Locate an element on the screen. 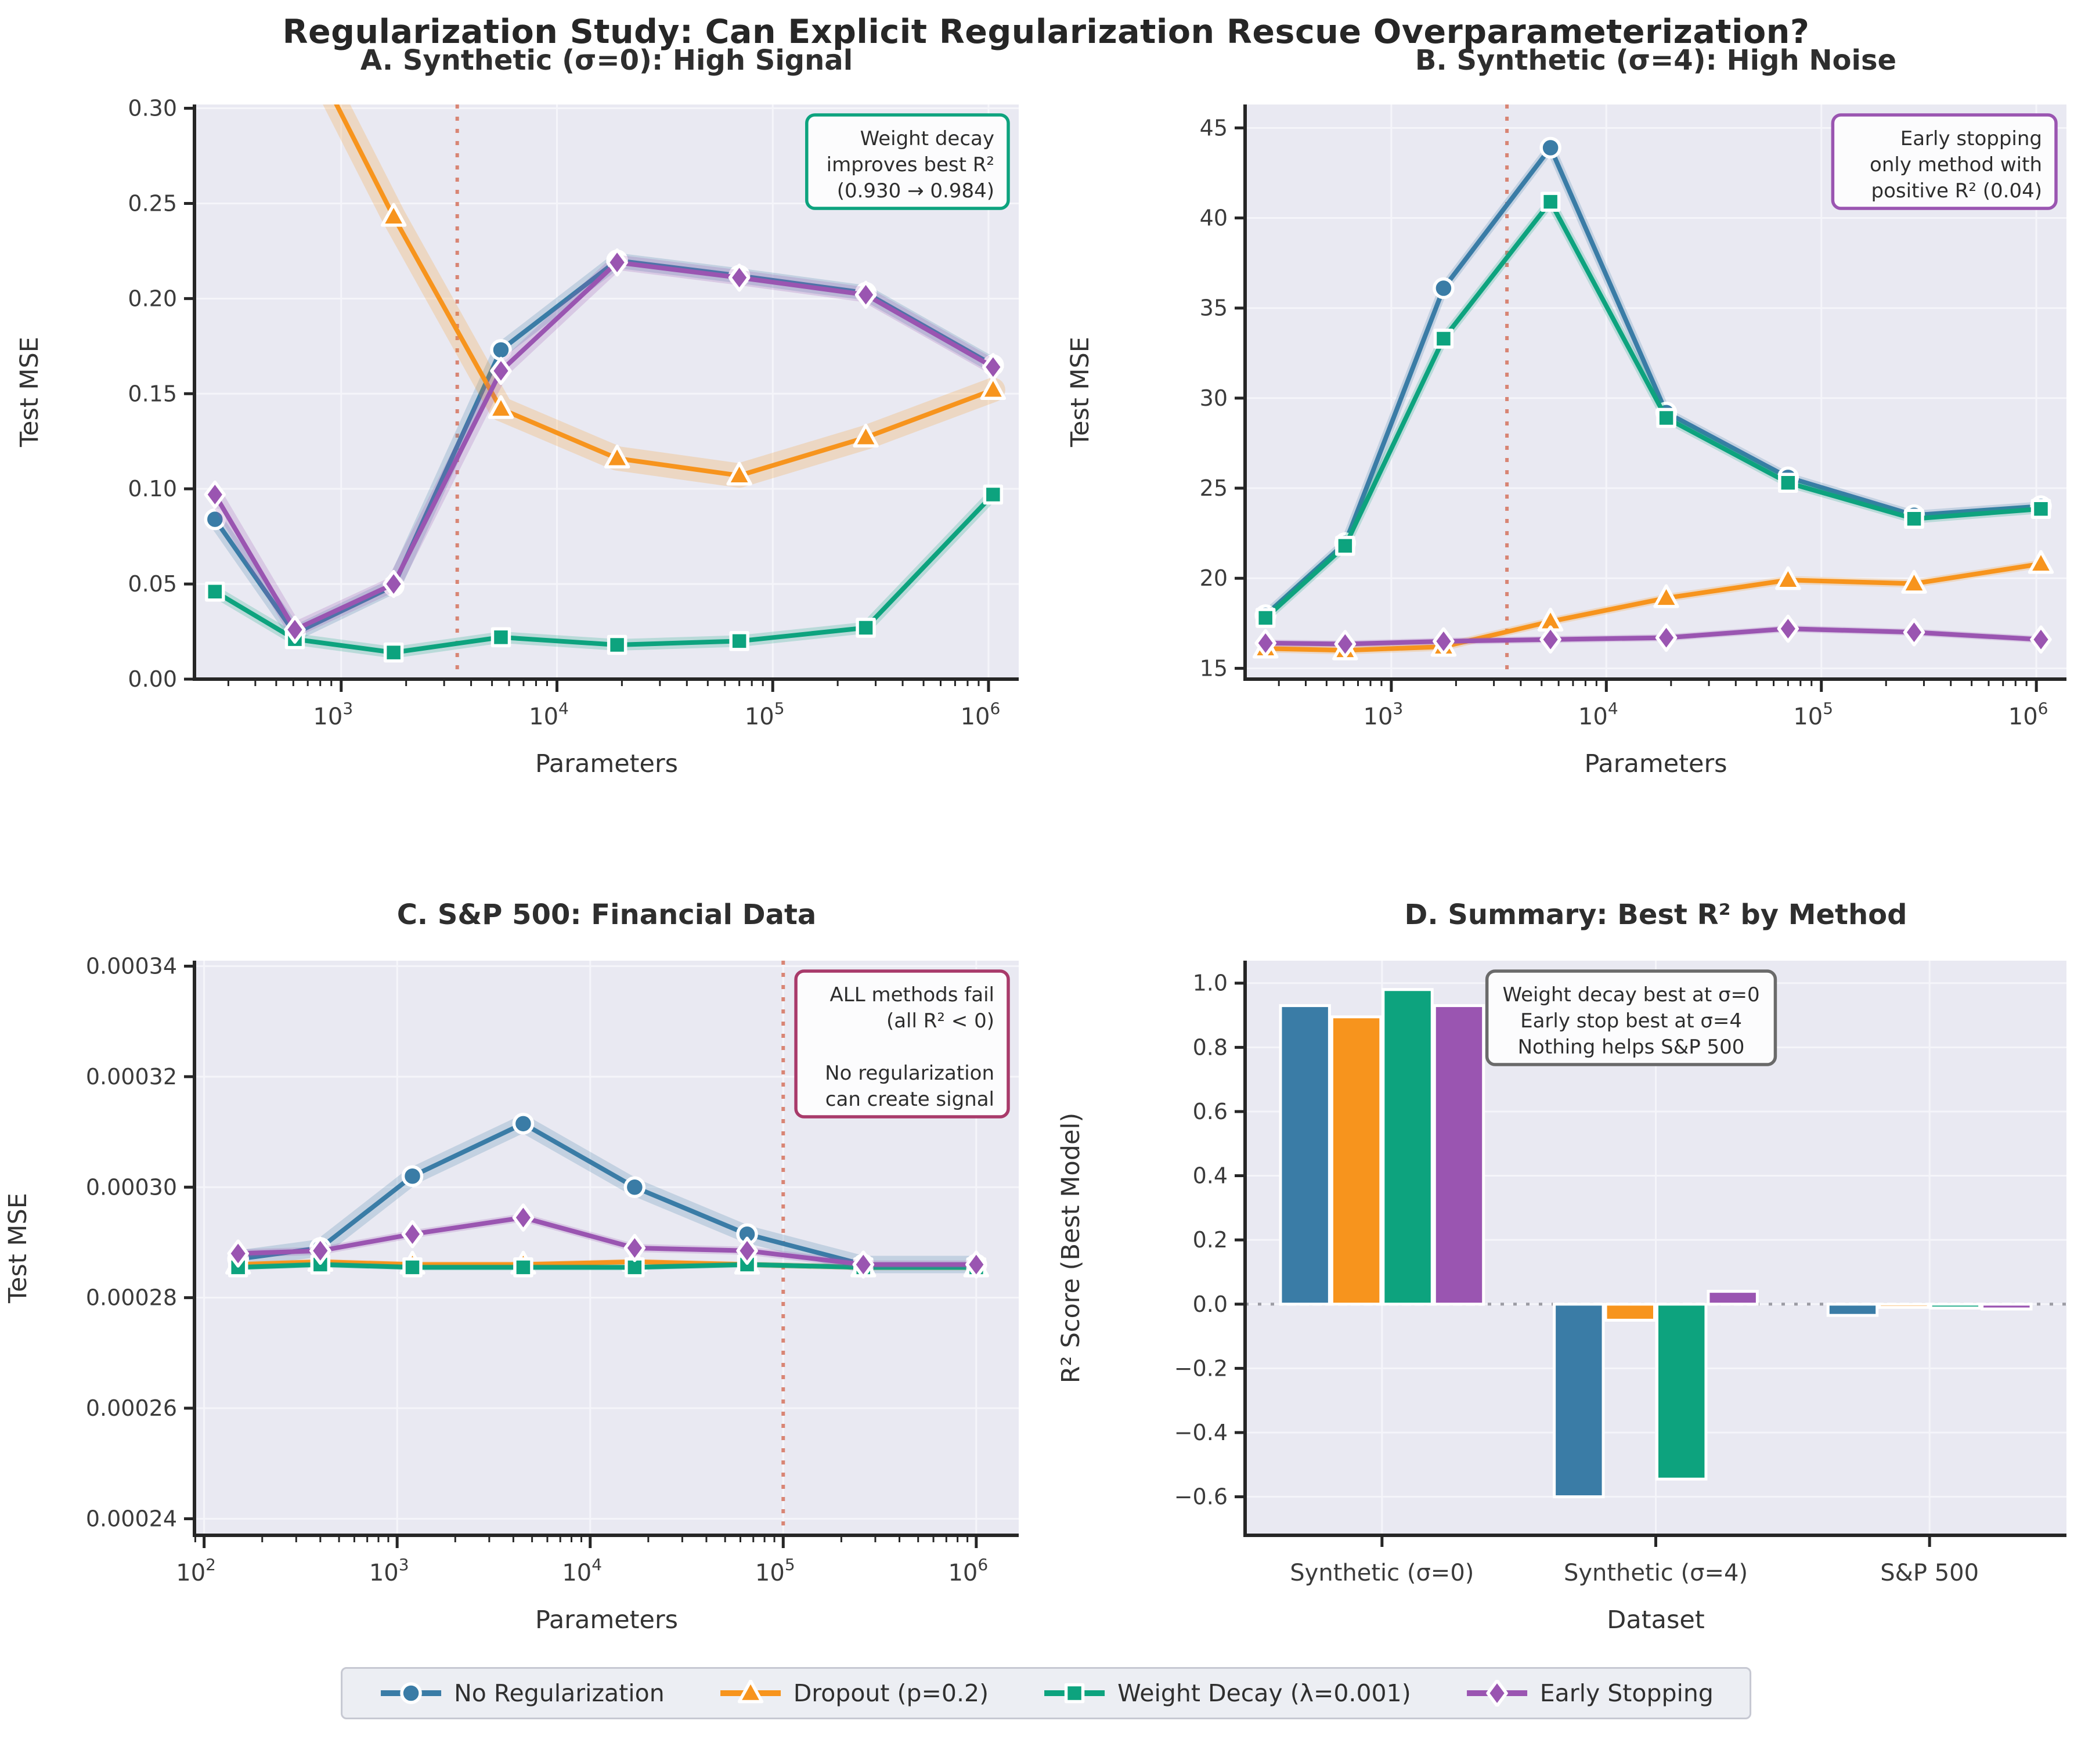  legend-item-dropout: Dropout (p=0.2) is located at coordinates (854, 1693).